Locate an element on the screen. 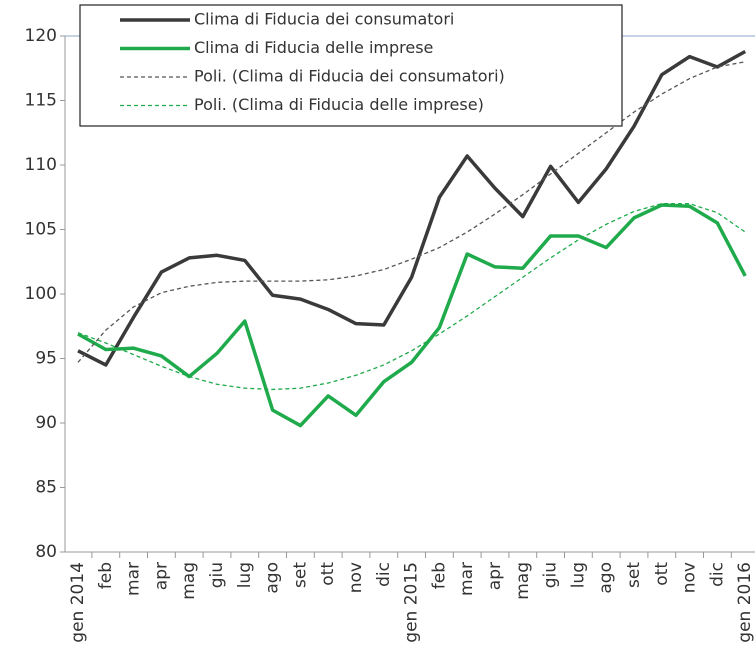 The width and height of the screenshot is (755, 669). y-tick-label: 120 is located at coordinates (41, 36).